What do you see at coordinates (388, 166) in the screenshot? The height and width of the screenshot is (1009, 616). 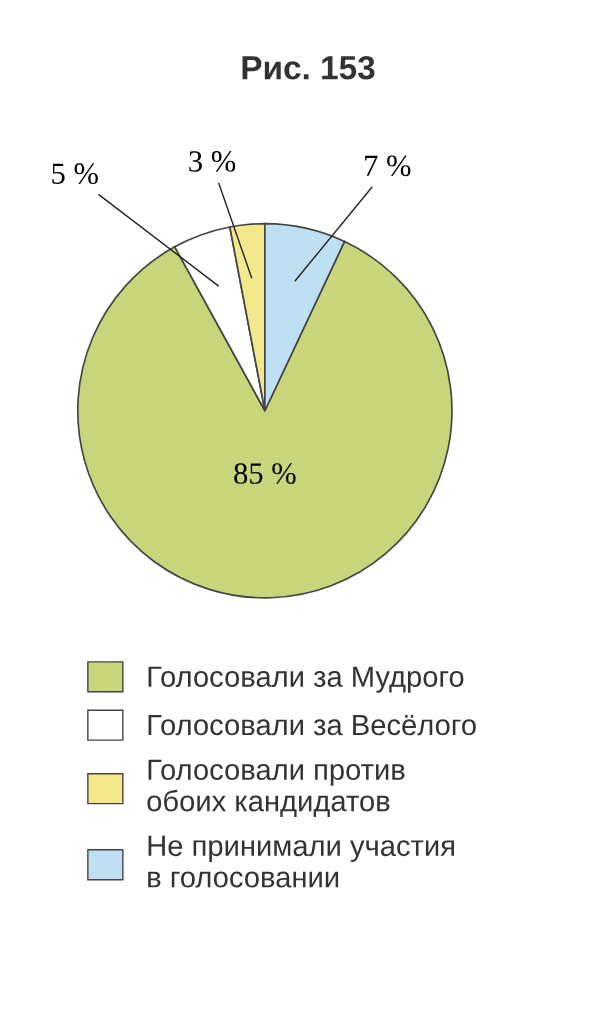 I see `data-label: 7 %` at bounding box center [388, 166].